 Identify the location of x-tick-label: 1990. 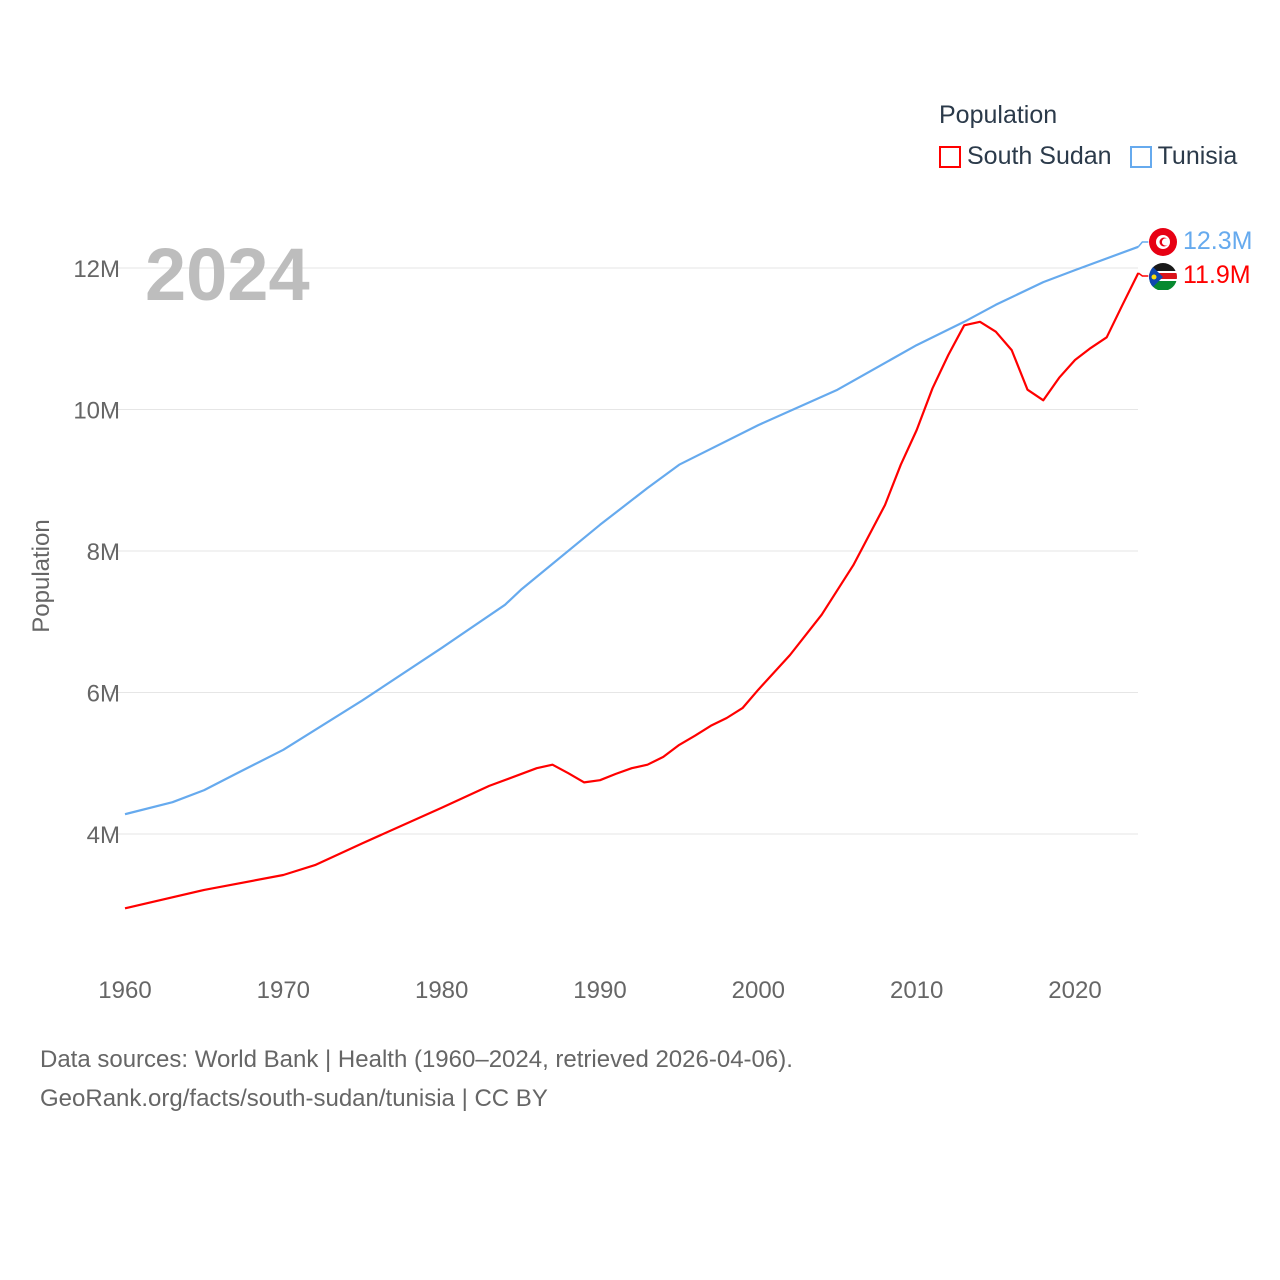
(599, 990).